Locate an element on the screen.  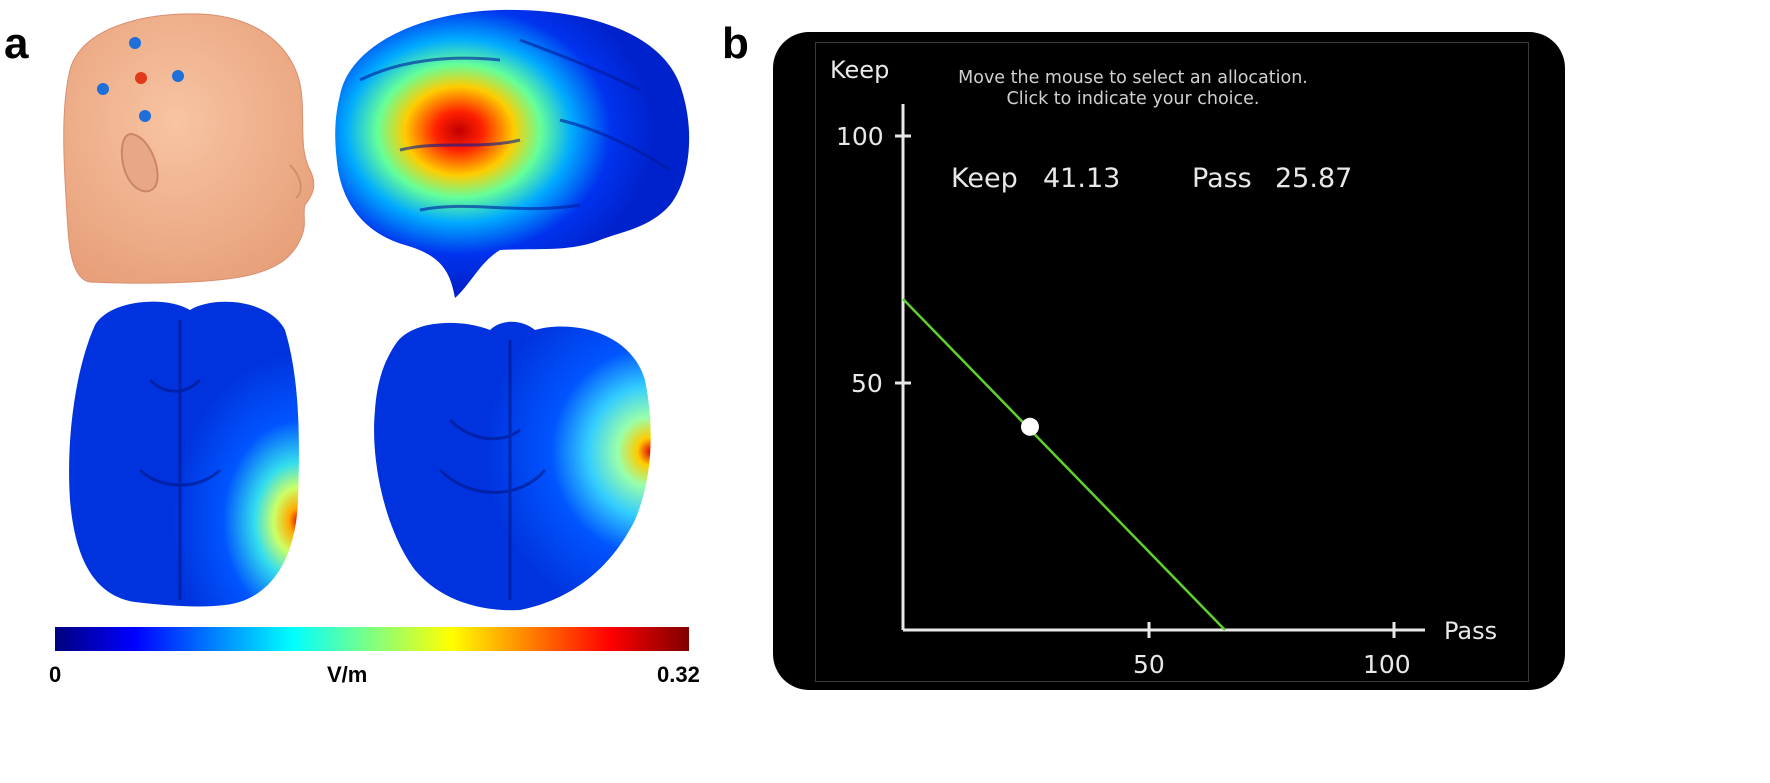
readout-pass-label: Pass is located at coordinates (1222, 178).